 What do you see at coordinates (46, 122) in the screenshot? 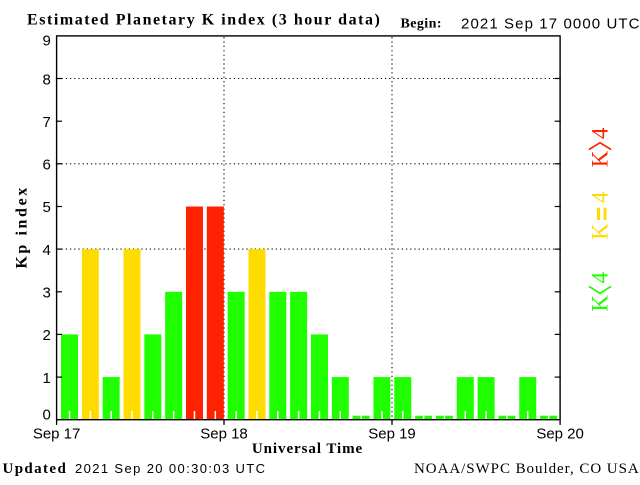
I see `svg-text: 7` at bounding box center [46, 122].